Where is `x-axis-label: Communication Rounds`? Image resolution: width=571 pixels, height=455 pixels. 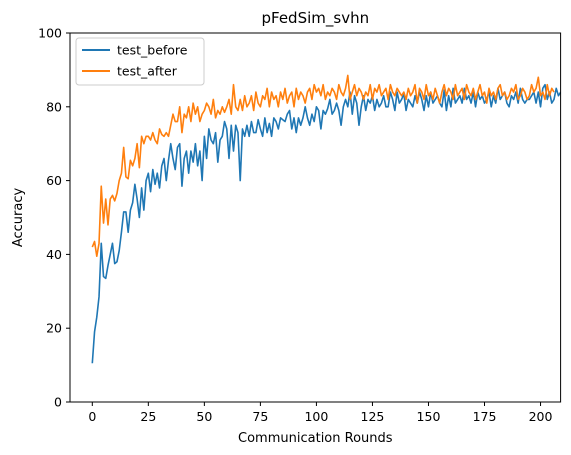
x-axis-label: Communication Rounds is located at coordinates (315, 438).